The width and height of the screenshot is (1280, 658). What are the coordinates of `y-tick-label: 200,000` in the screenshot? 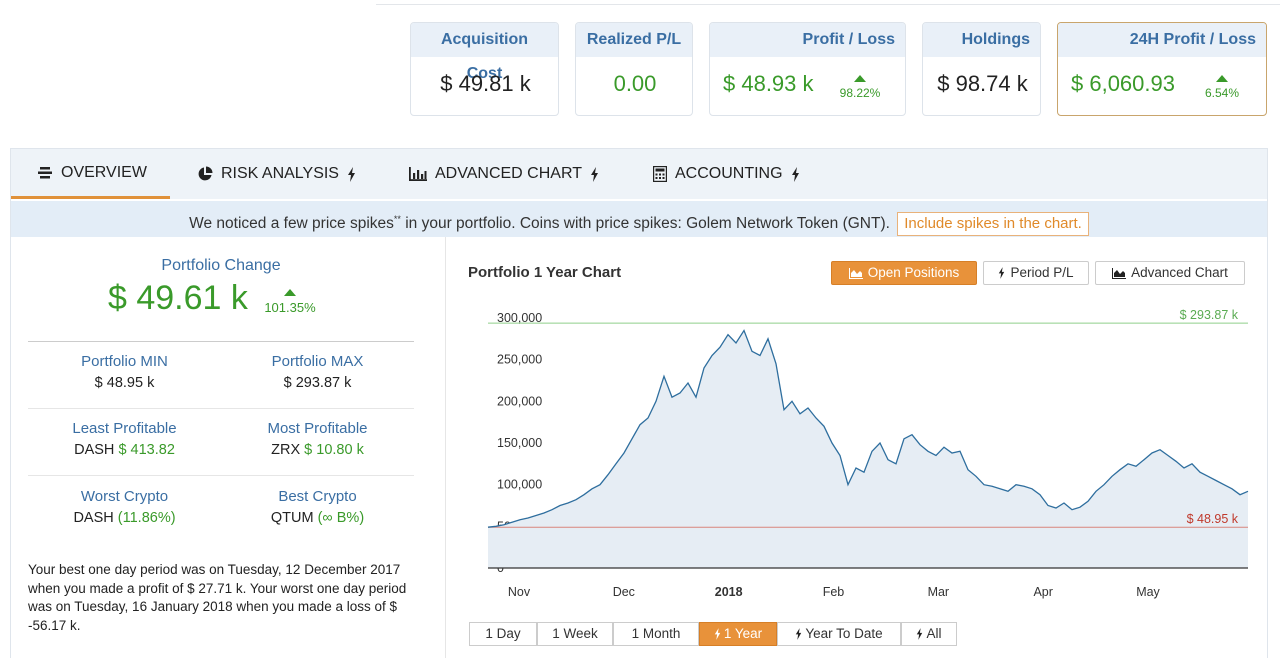 It's located at (519, 401).